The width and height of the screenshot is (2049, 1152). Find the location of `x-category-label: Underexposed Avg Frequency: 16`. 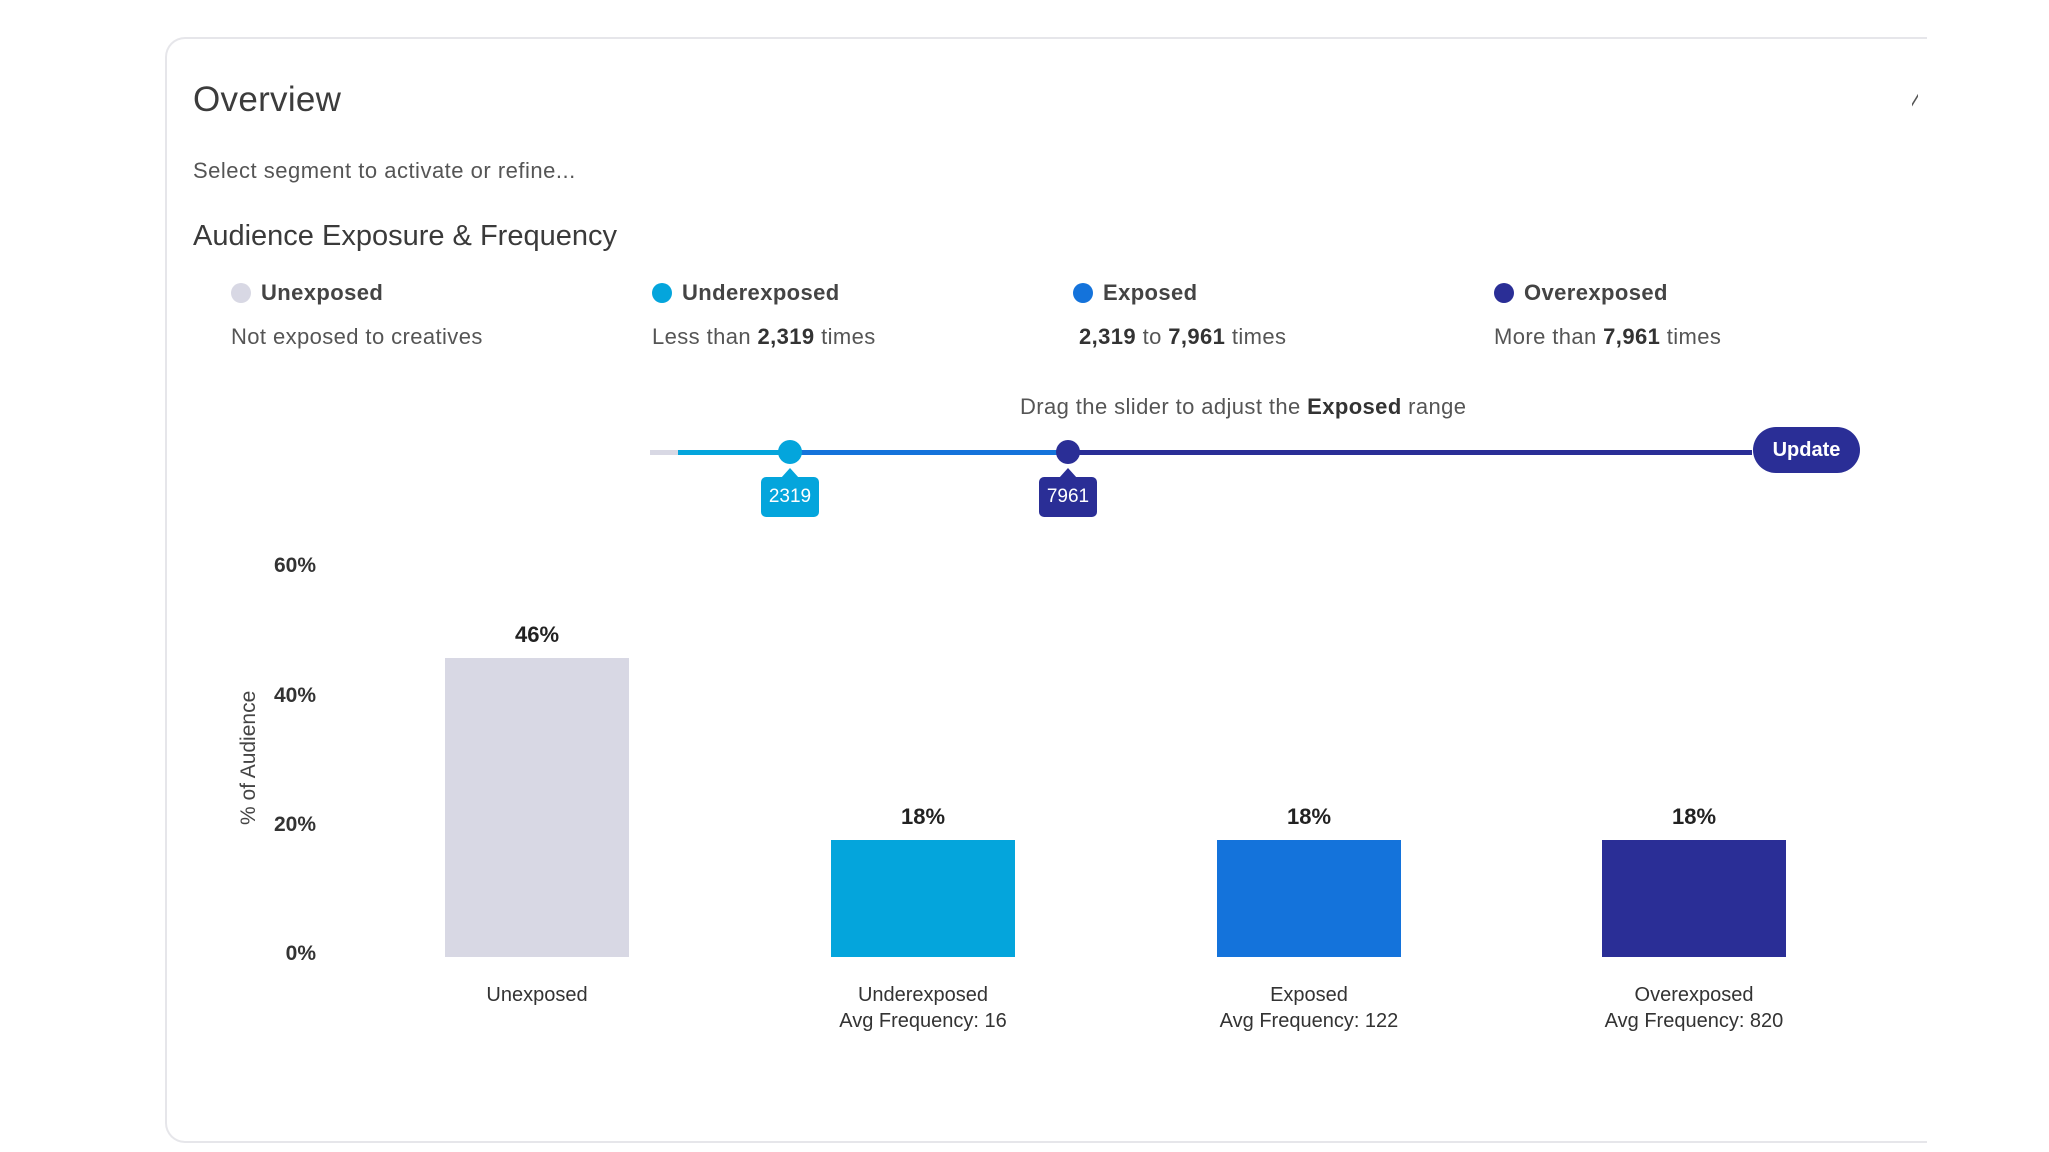

x-category-label: Underexposed Avg Frequency: 16 is located at coordinates (923, 1008).